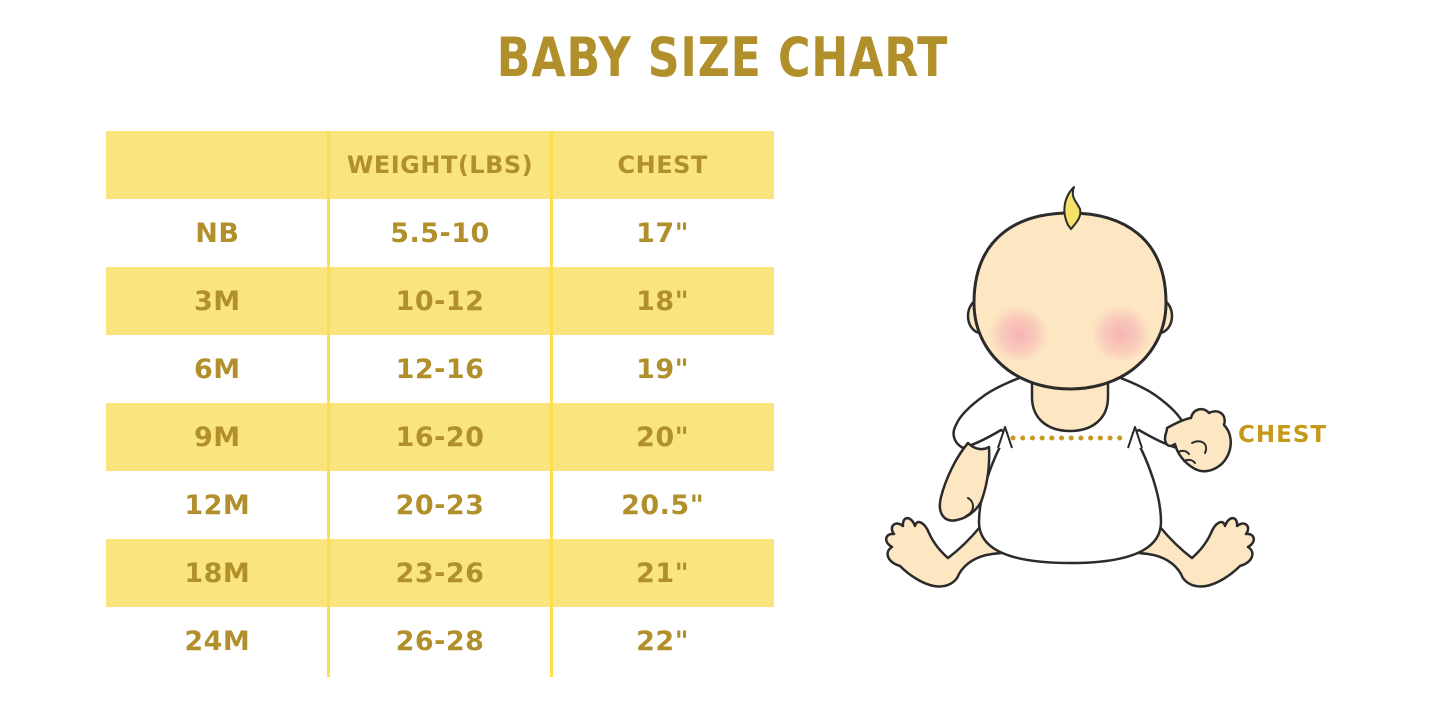  Describe the element at coordinates (969, 507) in the screenshot. I see `baby-left-hand-finger-line` at that location.